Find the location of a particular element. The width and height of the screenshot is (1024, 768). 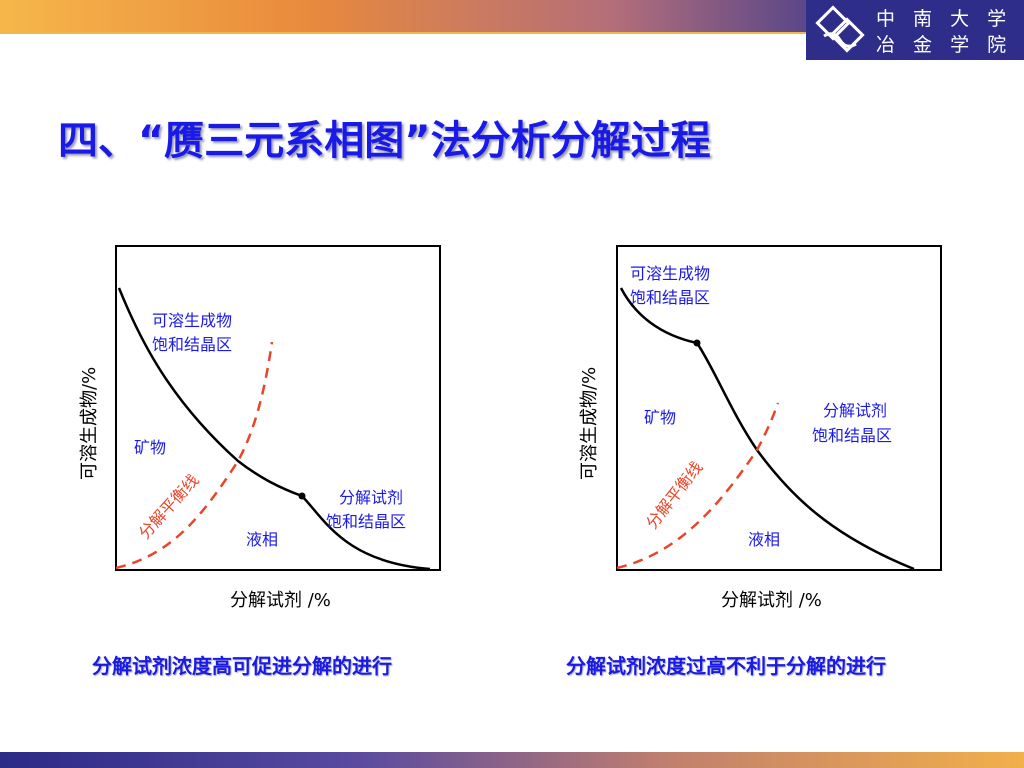

left-equilibrium-label: 分解平衡线 is located at coordinates (169, 506).